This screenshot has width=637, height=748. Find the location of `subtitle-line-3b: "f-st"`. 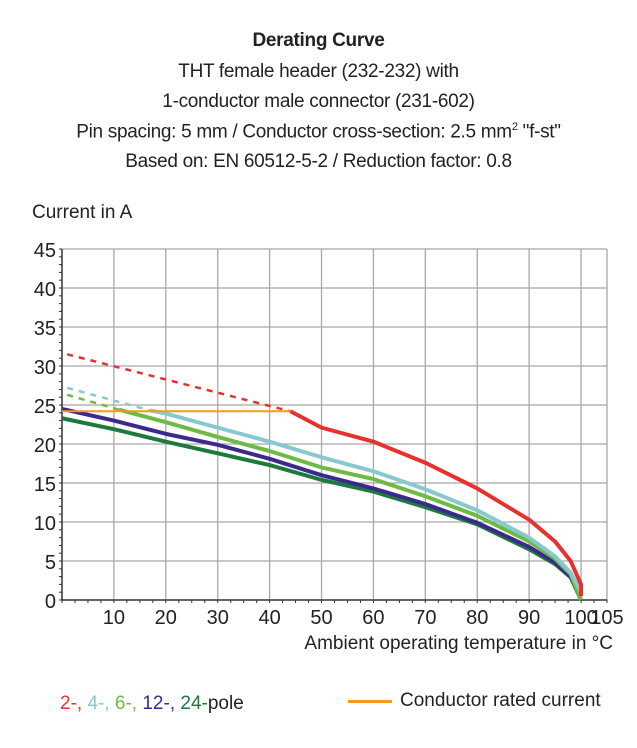

subtitle-line-3b: "f-st" is located at coordinates (539, 132).